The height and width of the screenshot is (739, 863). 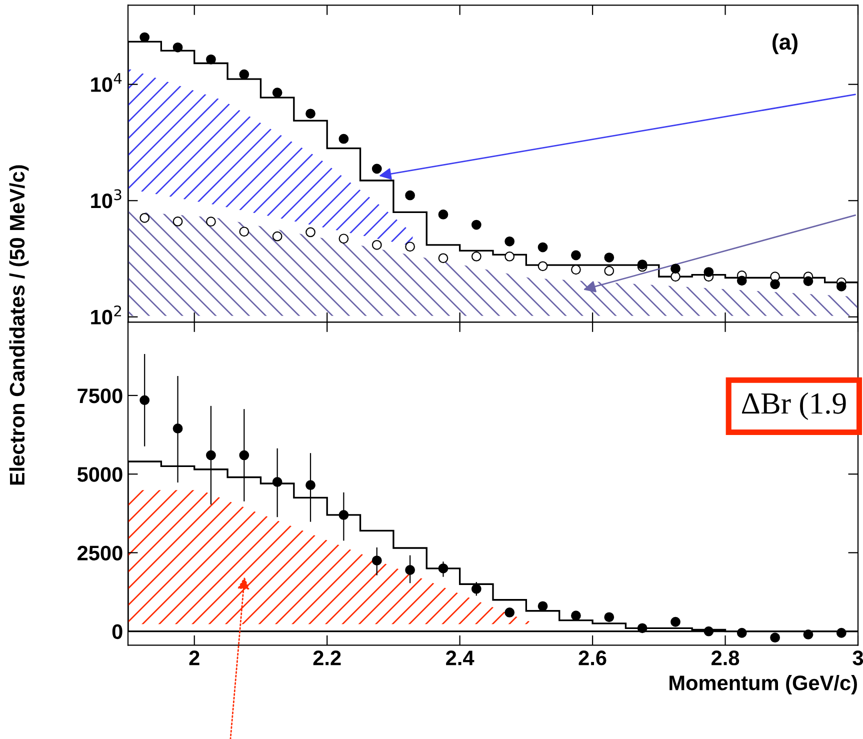 I want to click on x-tick-label: 2.8, so click(x=726, y=658).